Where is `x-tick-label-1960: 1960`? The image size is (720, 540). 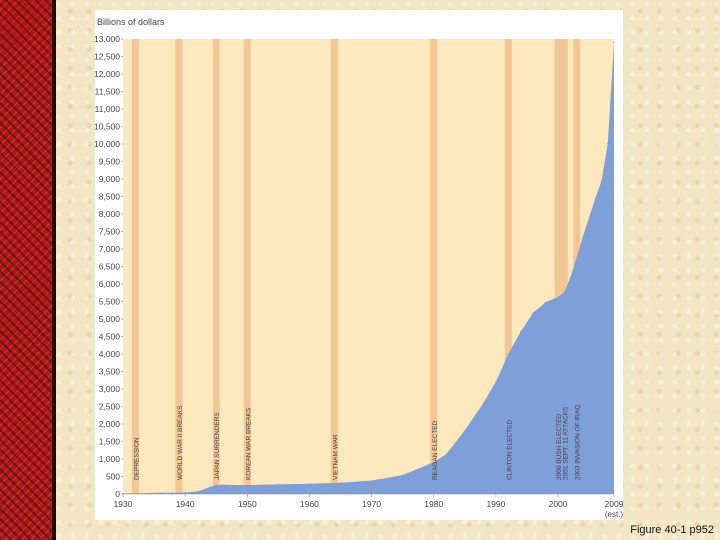 x-tick-label-1960: 1960 is located at coordinates (309, 504).